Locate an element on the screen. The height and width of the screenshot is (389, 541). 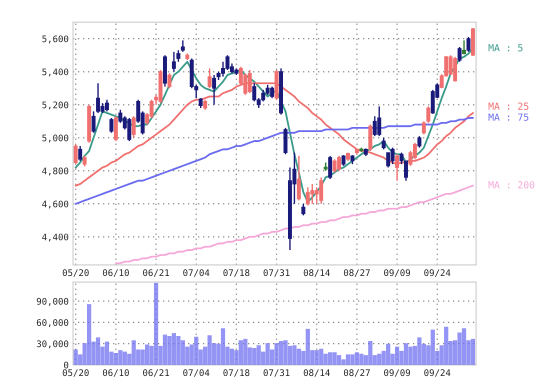
y-tick-label: 60,000 is located at coordinates (52, 323).